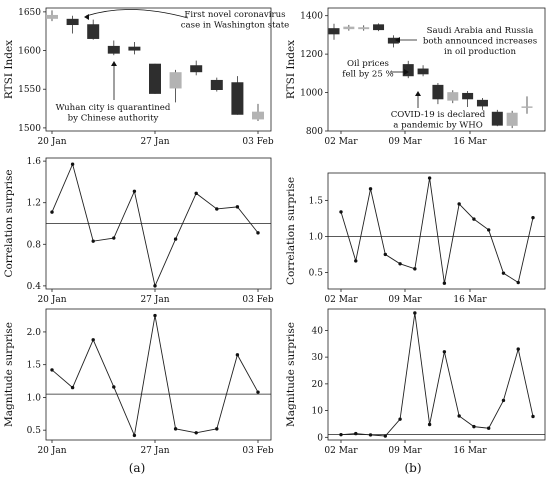 This screenshot has height=479, width=550. Describe the element at coordinates (480, 31) in the screenshot. I see `annotation-text: Saudi Arabia and Russia` at that location.